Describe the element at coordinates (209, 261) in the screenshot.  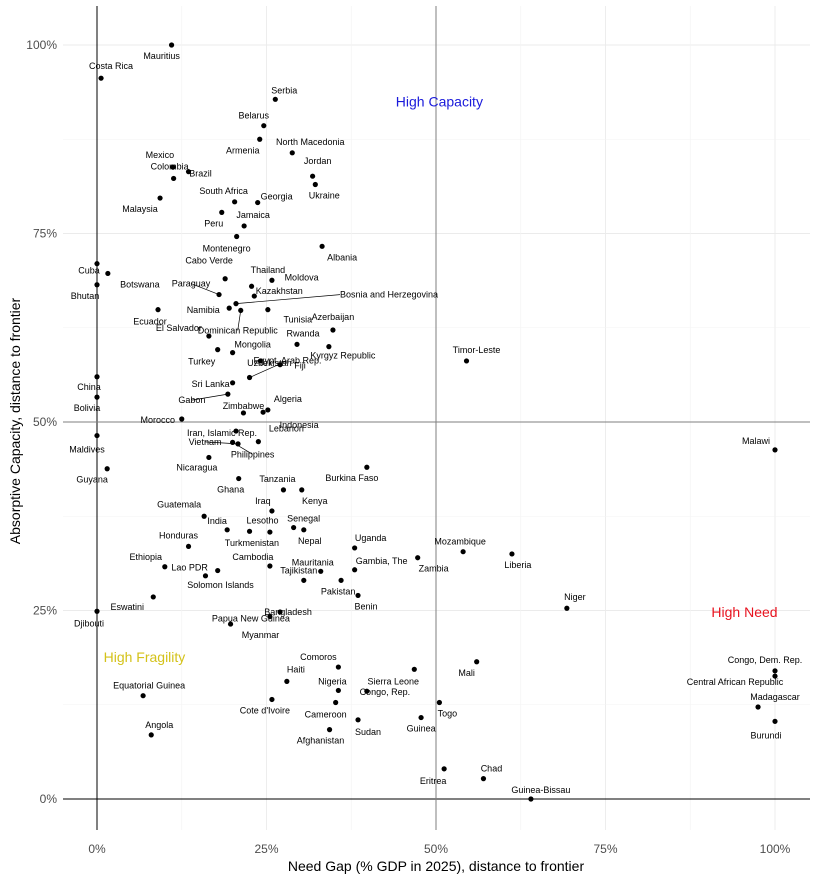
I see `point-label: Cabo Verde` at that location.